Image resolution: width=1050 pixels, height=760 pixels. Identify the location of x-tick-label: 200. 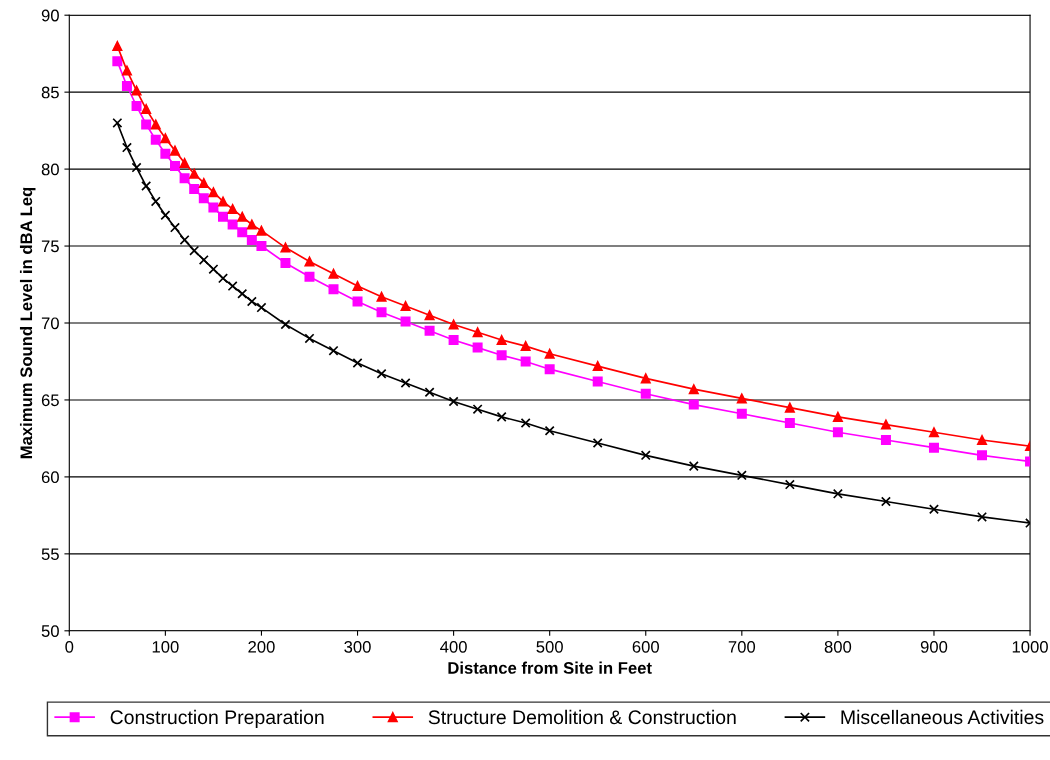
(261, 646).